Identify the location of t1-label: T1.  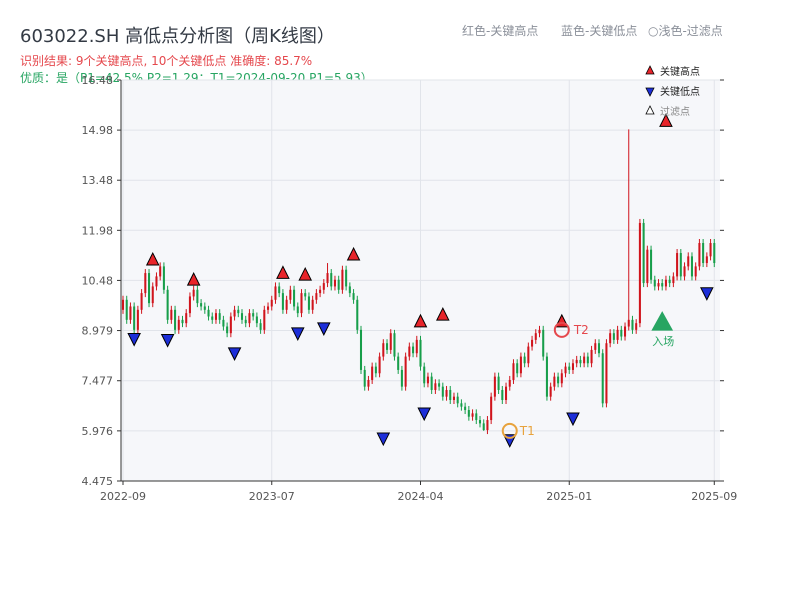
(527, 431).